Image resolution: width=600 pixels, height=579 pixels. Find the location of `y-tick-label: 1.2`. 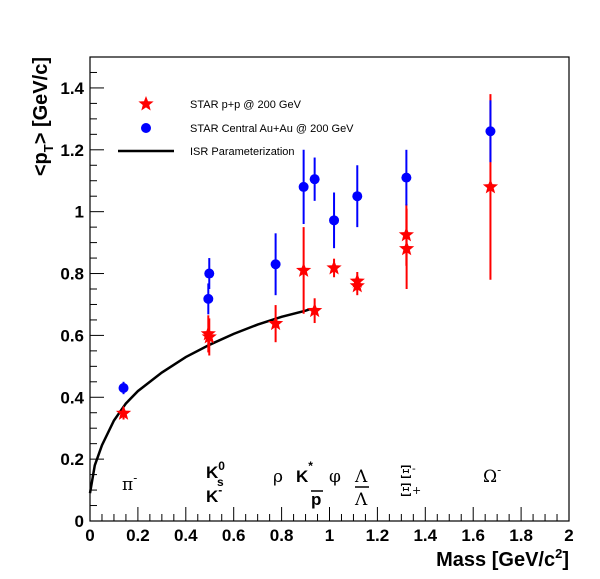

y-tick-label: 1.2 is located at coordinates (72, 150).